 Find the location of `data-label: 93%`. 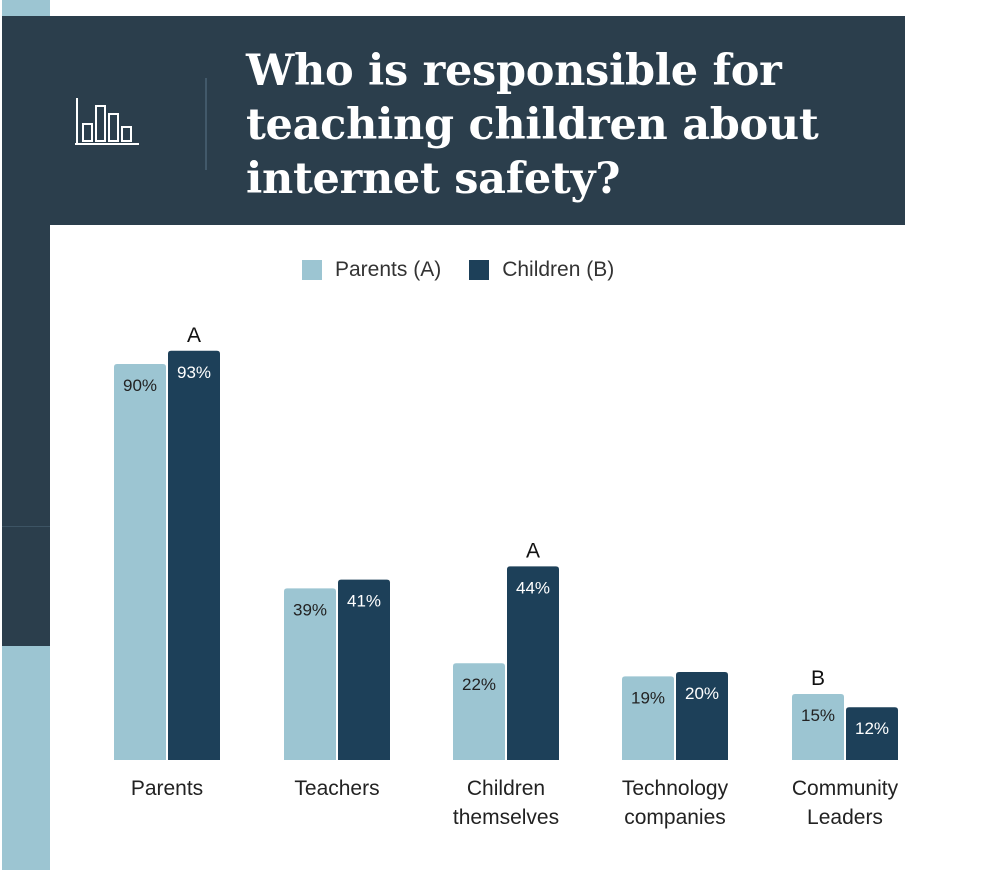

data-label: 93% is located at coordinates (194, 372).